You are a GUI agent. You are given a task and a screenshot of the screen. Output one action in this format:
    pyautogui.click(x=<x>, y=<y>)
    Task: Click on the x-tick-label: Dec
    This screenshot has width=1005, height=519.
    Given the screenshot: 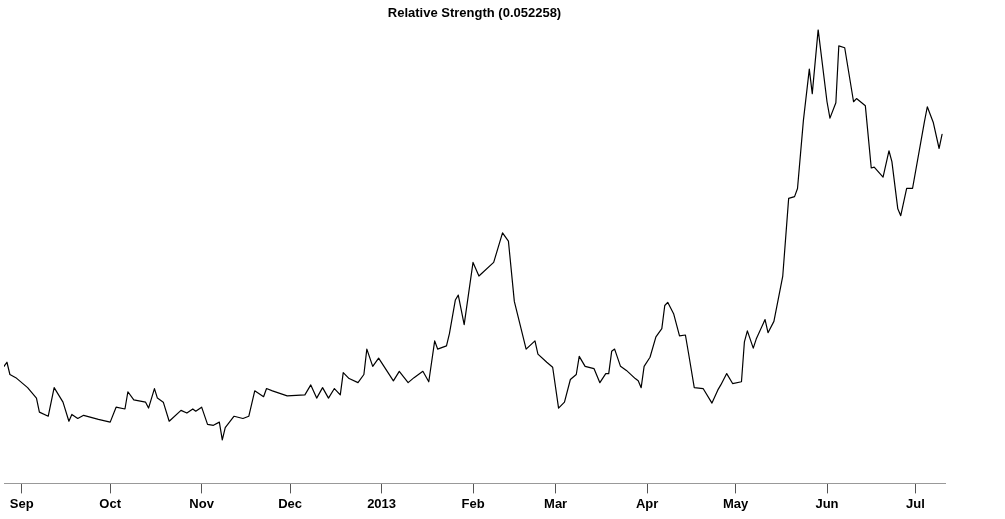 What is the action you would take?
    pyautogui.click(x=290, y=503)
    